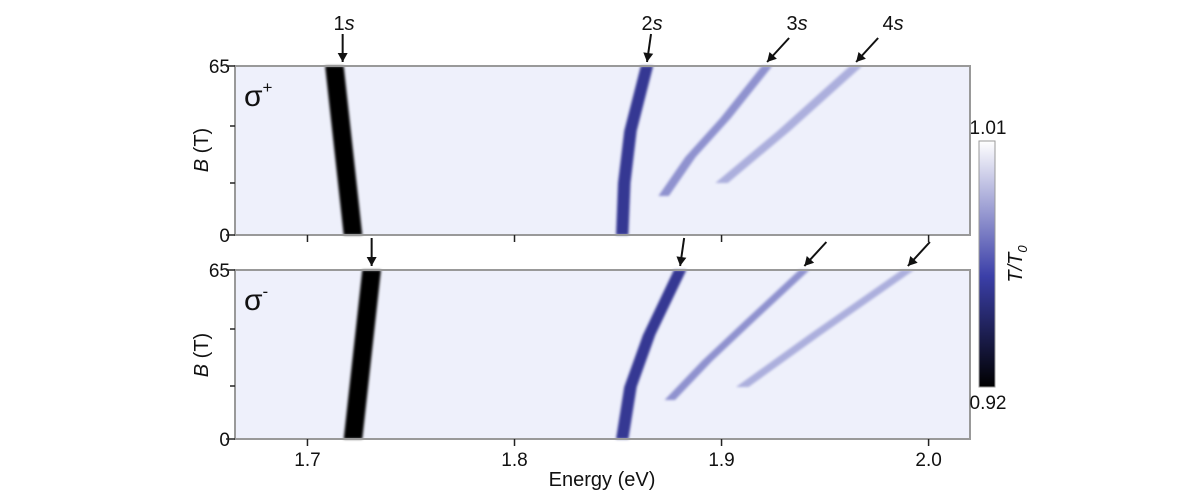 Image resolution: width=1200 pixels, height=500 pixels. I want to click on colorbar-min-label: 0.92, so click(988, 403).